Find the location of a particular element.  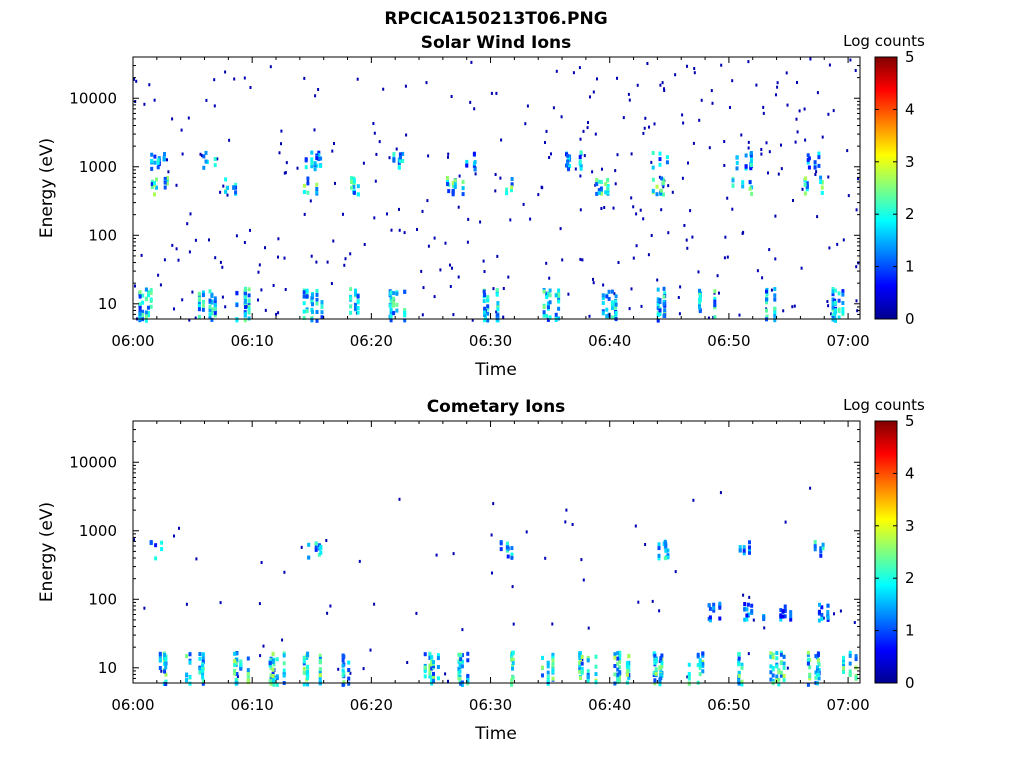

colorbar-tick-label: 5 is located at coordinates (910, 421).